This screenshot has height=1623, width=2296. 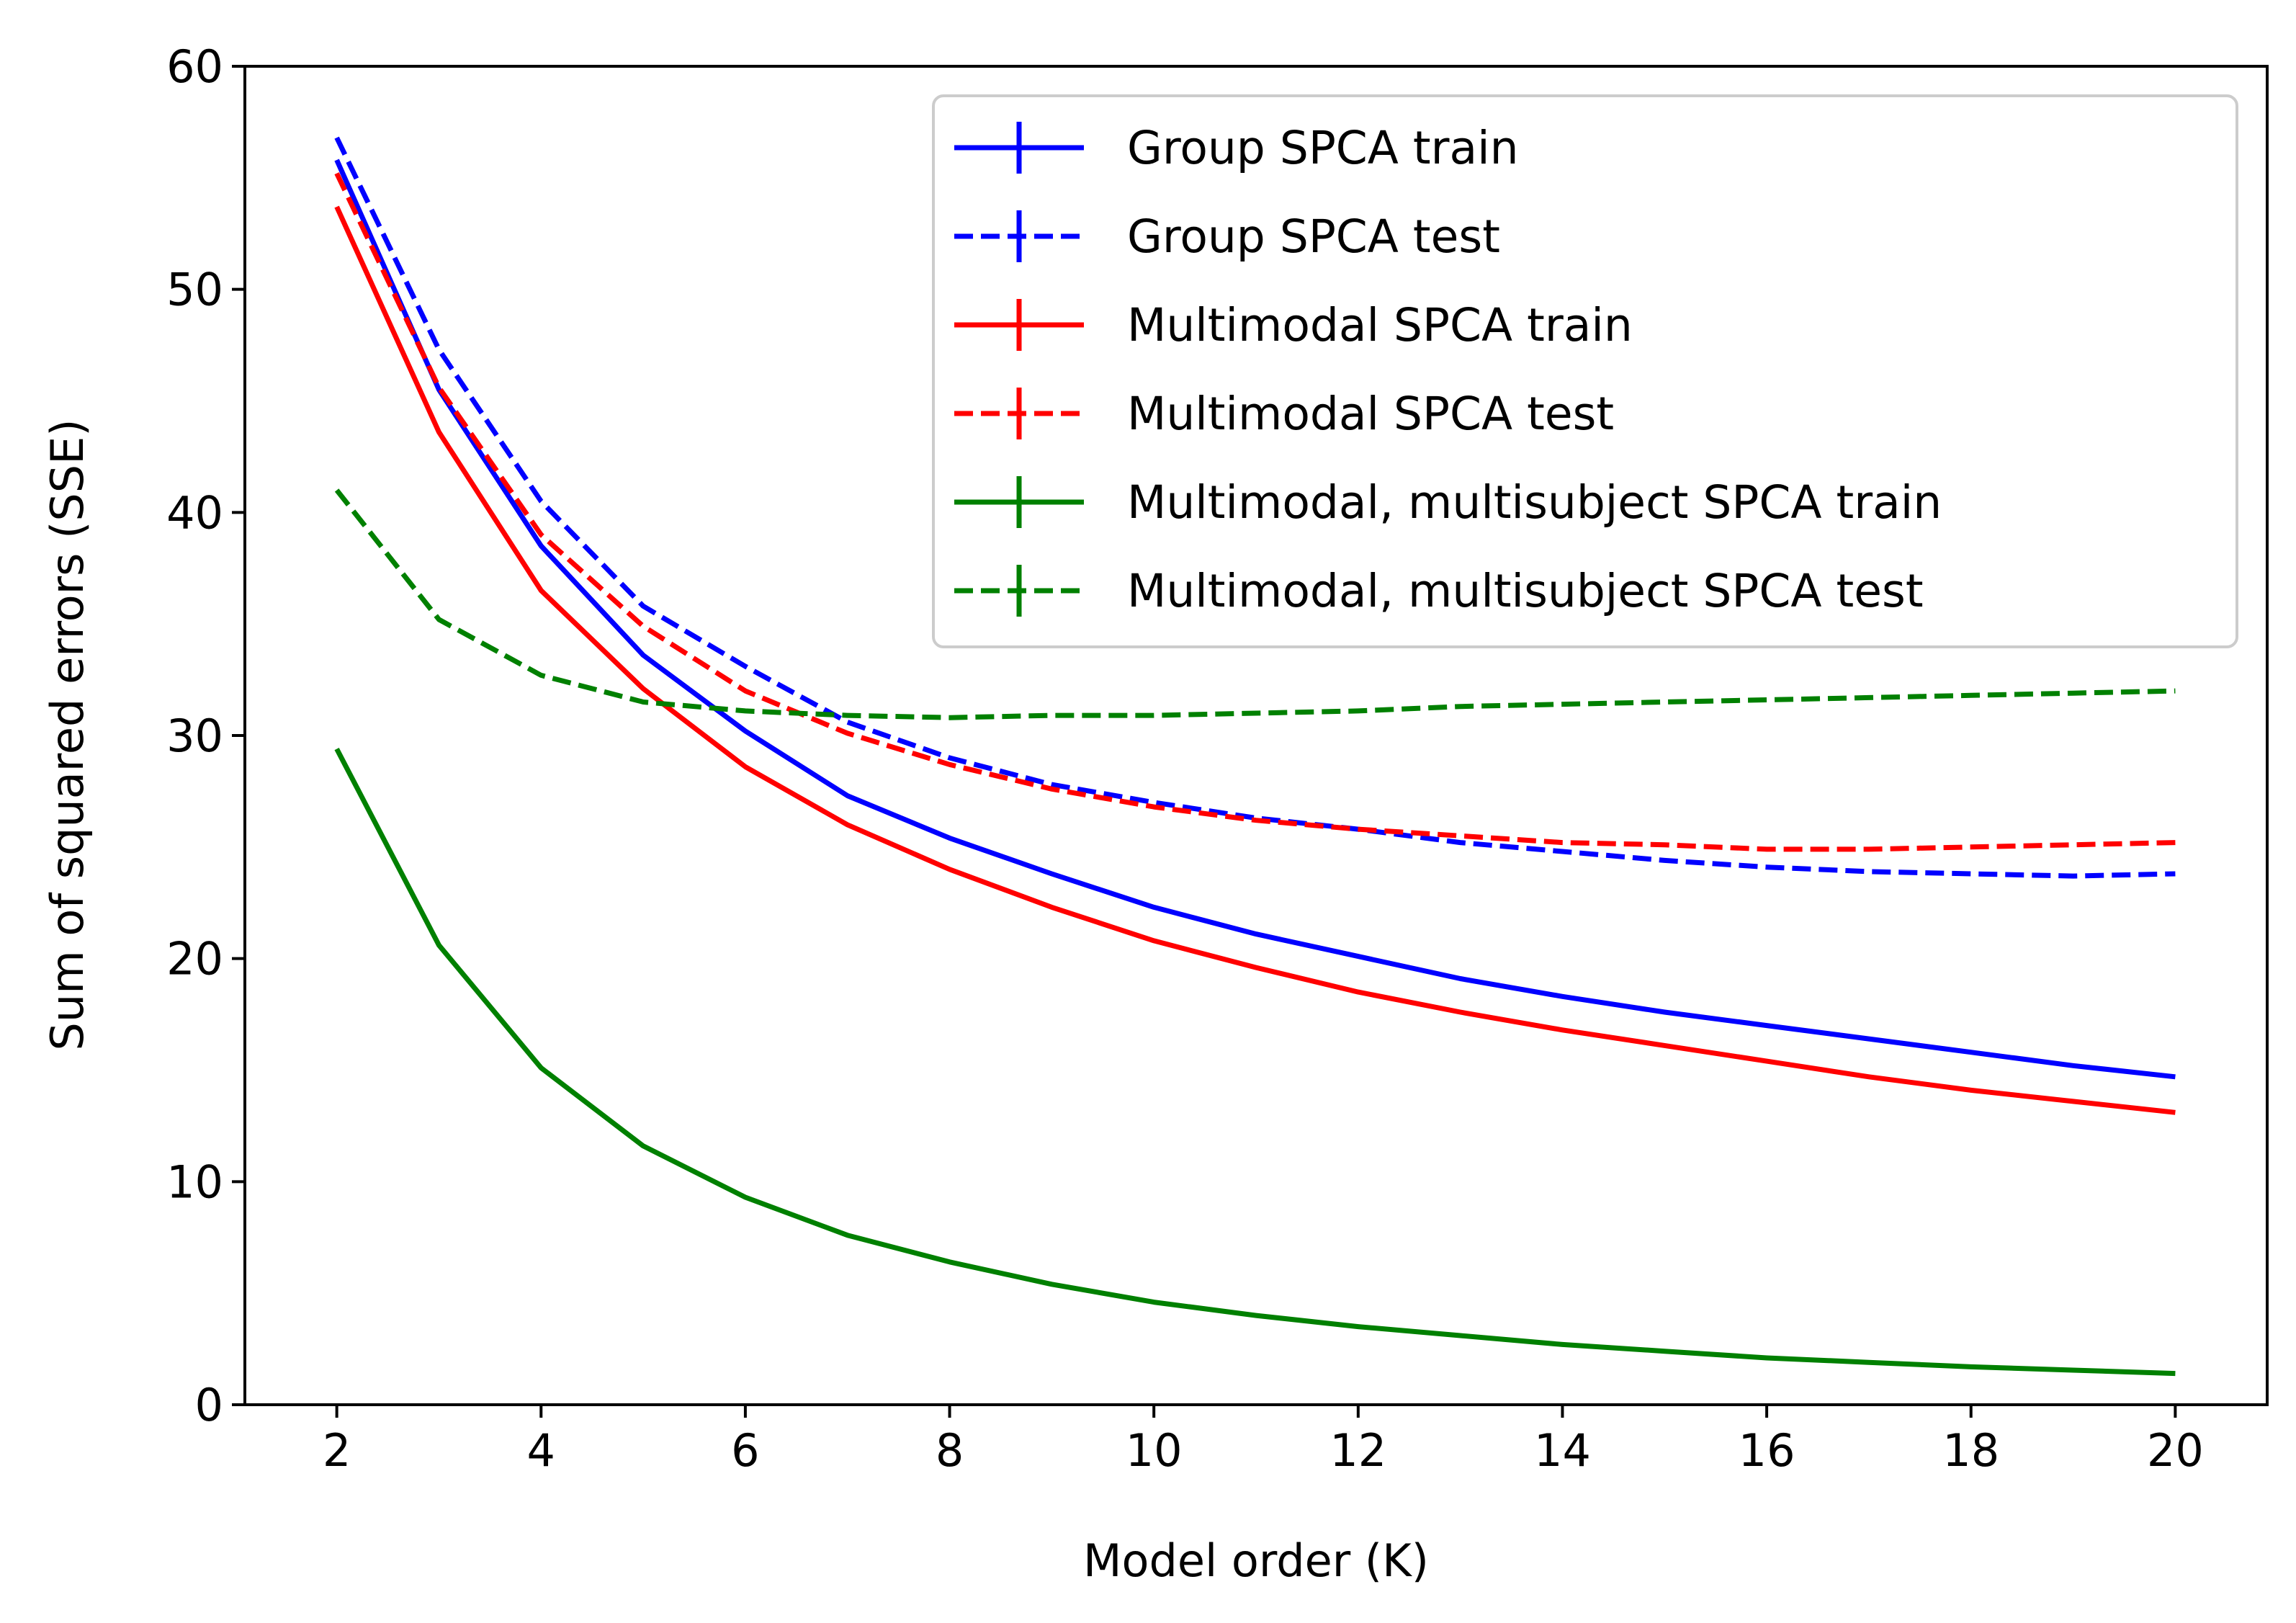 What do you see at coordinates (194, 66) in the screenshot?
I see `y-tick-label: 60` at bounding box center [194, 66].